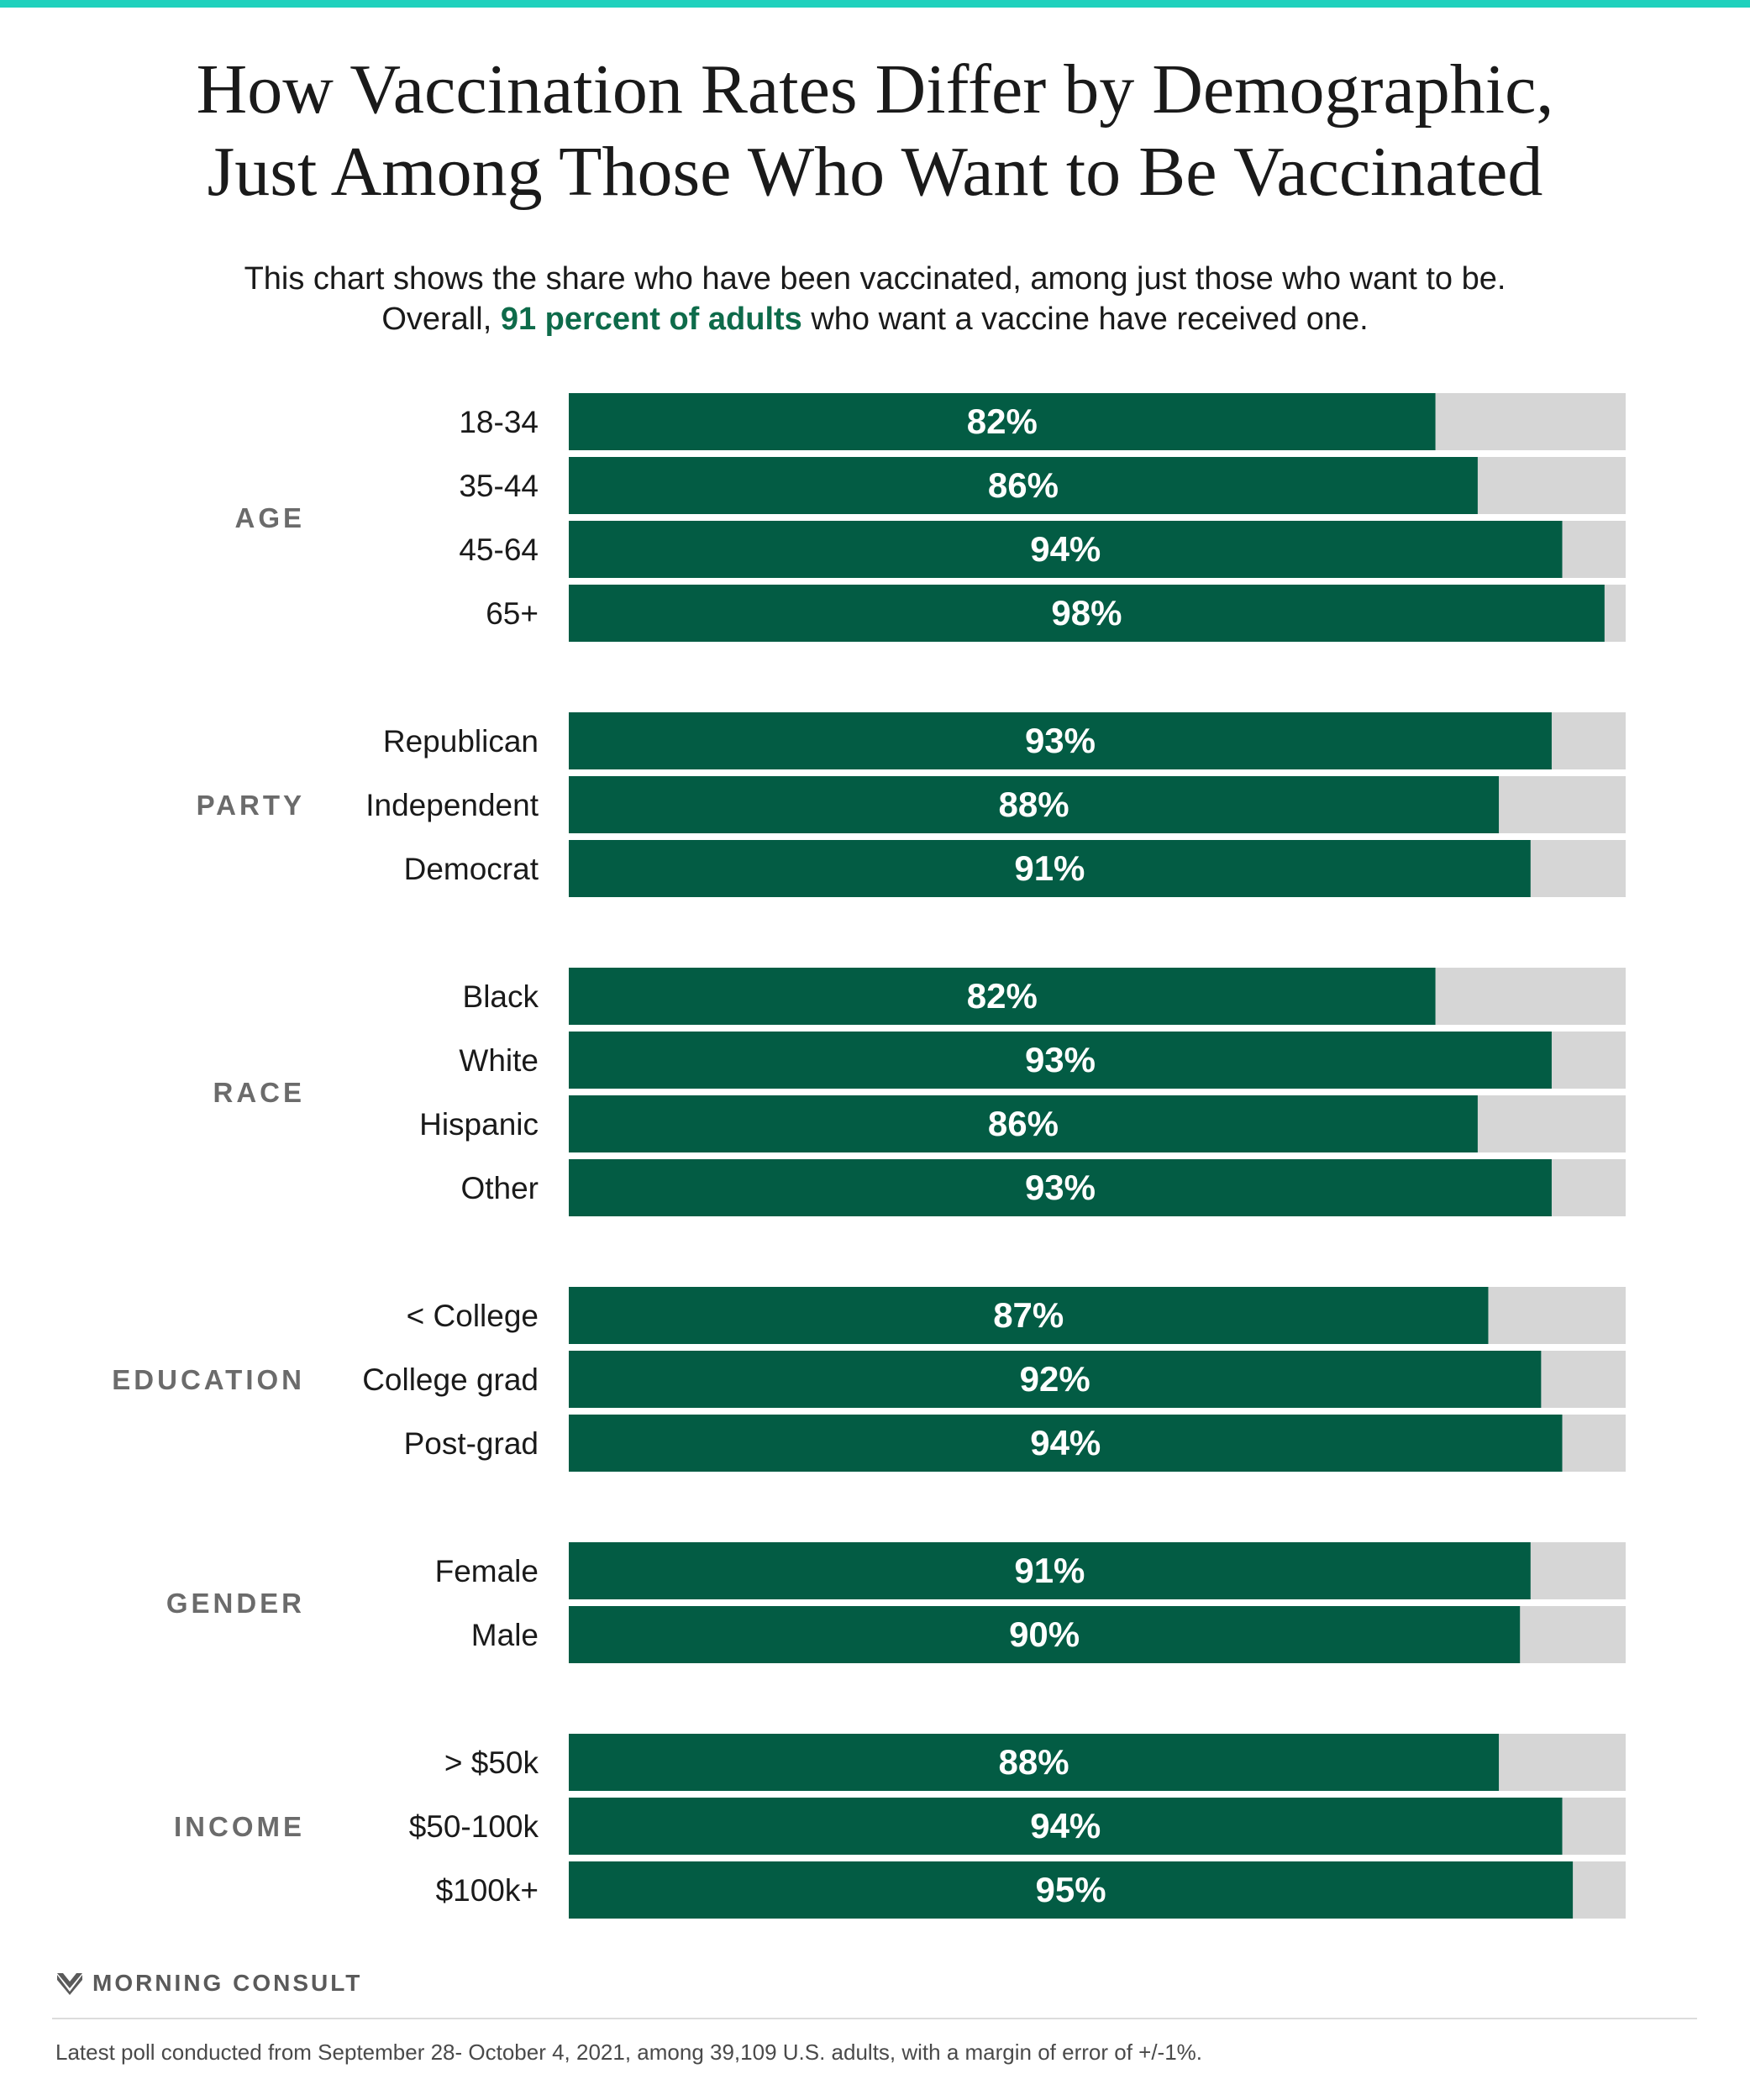 Image resolution: width=1750 pixels, height=2100 pixels. What do you see at coordinates (875, 4) in the screenshot?
I see `top-accent-rule` at bounding box center [875, 4].